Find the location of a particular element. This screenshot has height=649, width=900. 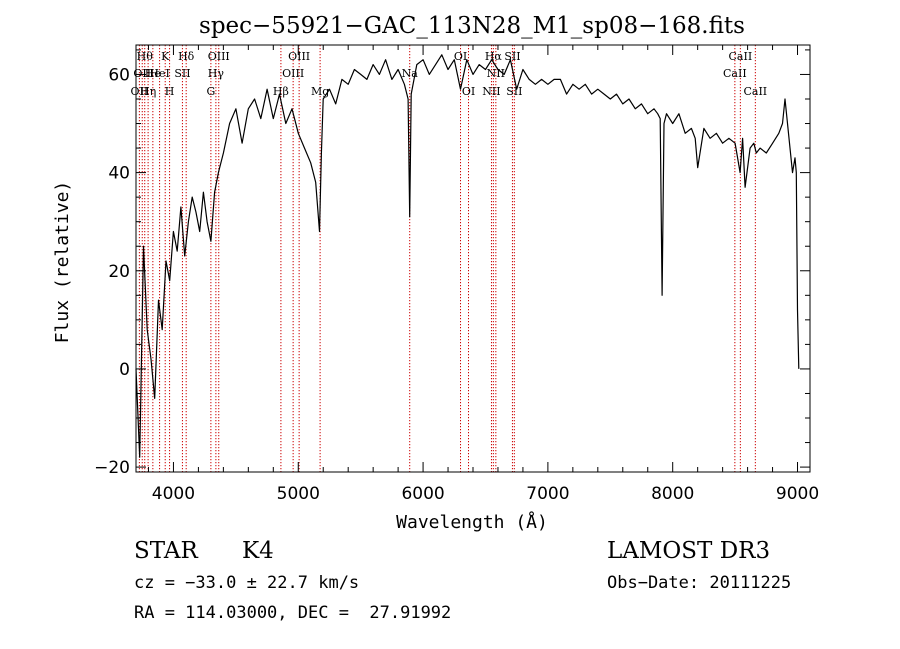

x-tick-label-6000: 6000 is located at coordinates (422, 494).